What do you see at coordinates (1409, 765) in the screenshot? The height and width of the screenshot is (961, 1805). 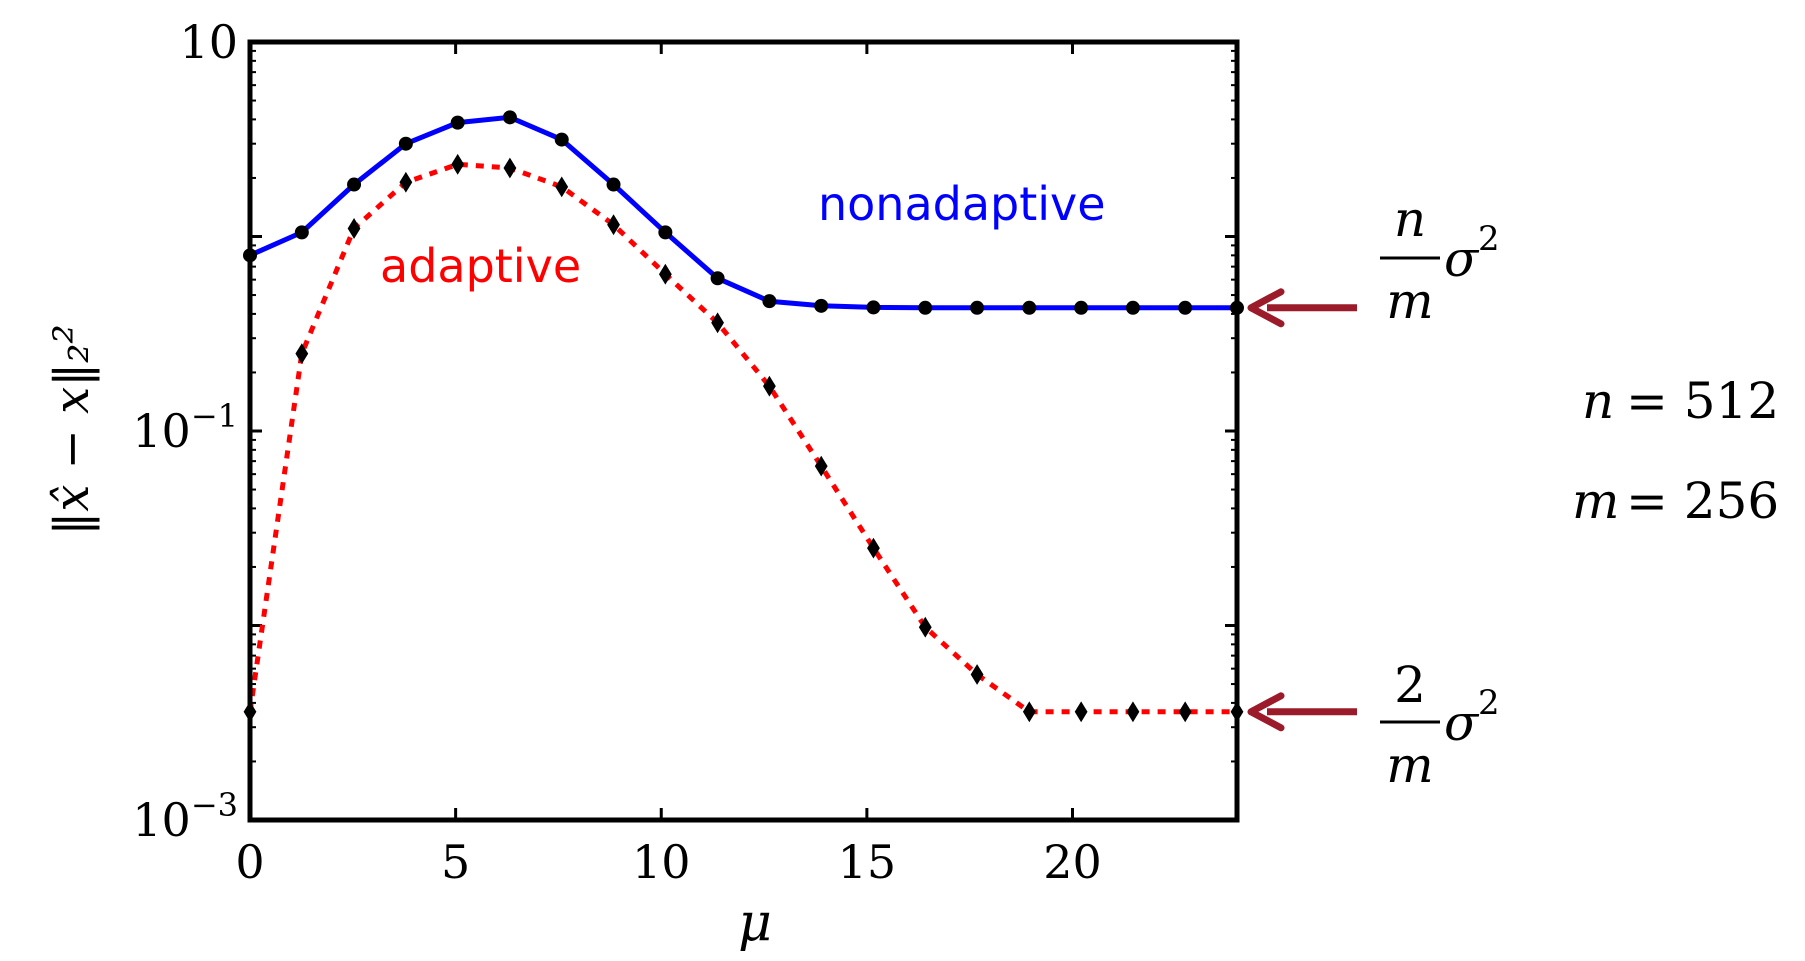 I see `lower-fraction-denominator: m` at bounding box center [1409, 765].